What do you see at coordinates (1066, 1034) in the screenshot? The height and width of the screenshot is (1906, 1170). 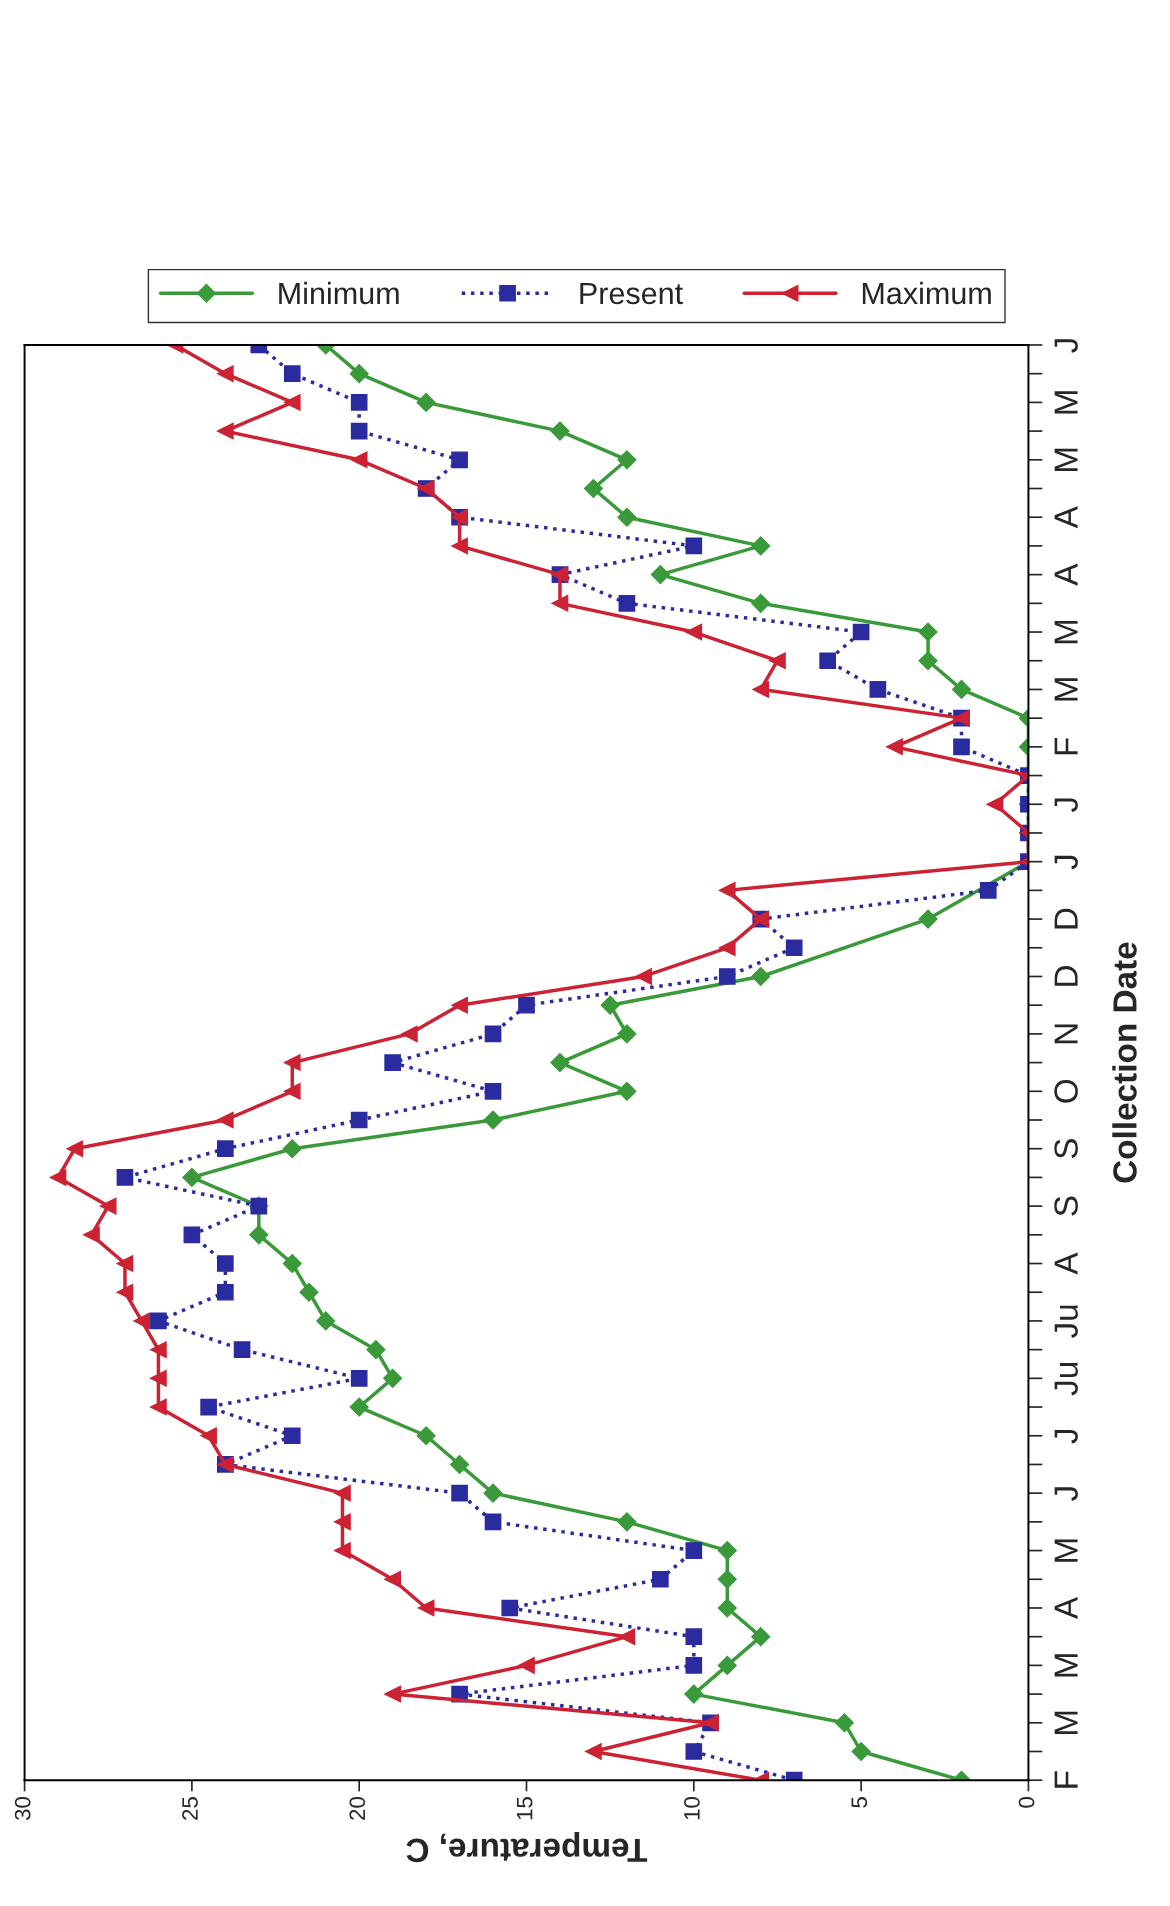 I see `y-tick-label: N` at bounding box center [1066, 1034].